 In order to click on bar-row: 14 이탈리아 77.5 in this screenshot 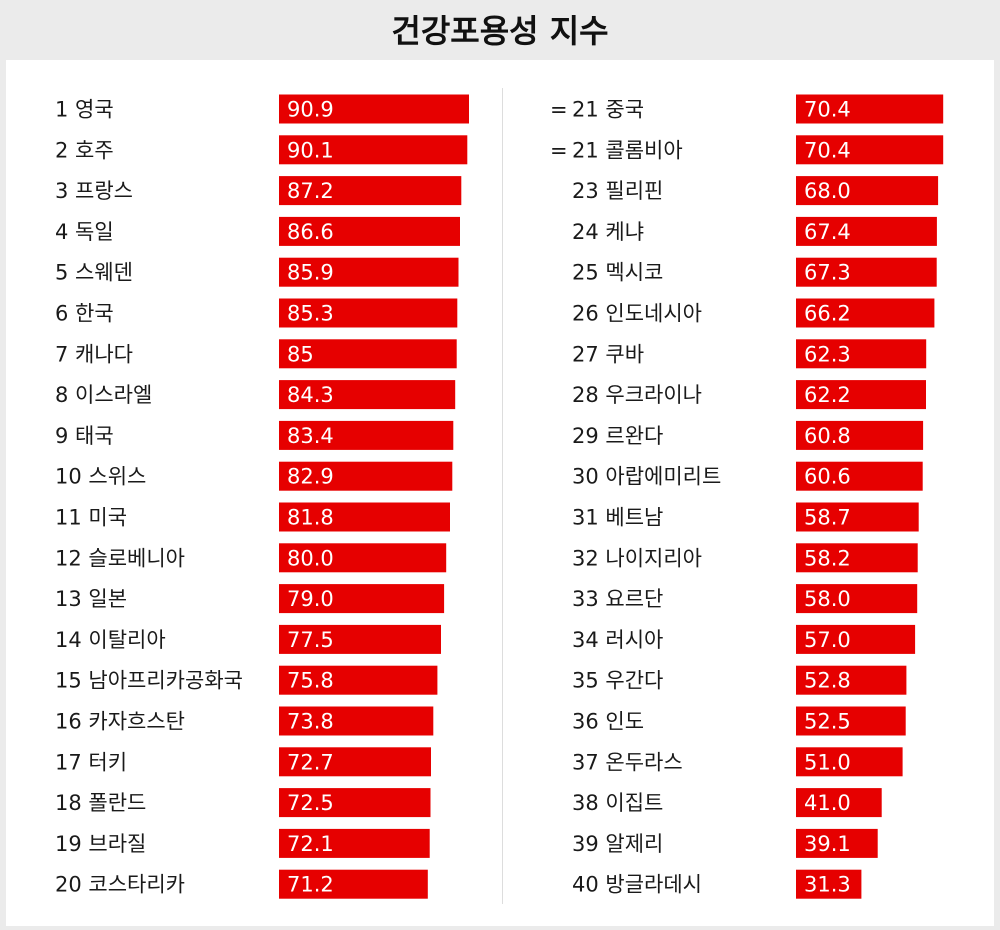, I will do `click(248, 639)`.